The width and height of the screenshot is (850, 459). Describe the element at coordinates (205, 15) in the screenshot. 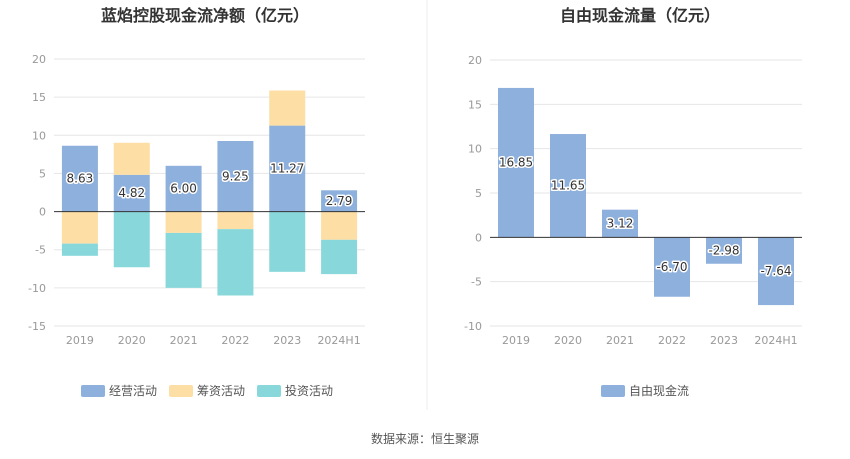

I see `left-chart-title: 蓝焰控股现金流净额（亿元）` at that location.